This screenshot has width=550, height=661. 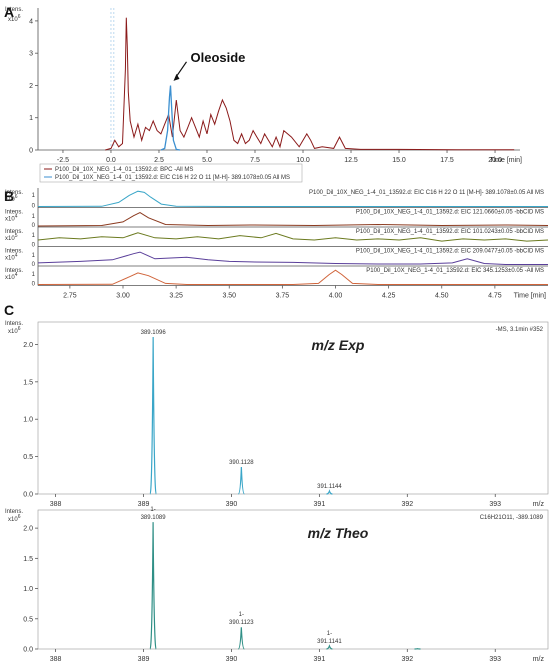 I want to click on x-tick-label: 3.00, so click(x=123, y=296).